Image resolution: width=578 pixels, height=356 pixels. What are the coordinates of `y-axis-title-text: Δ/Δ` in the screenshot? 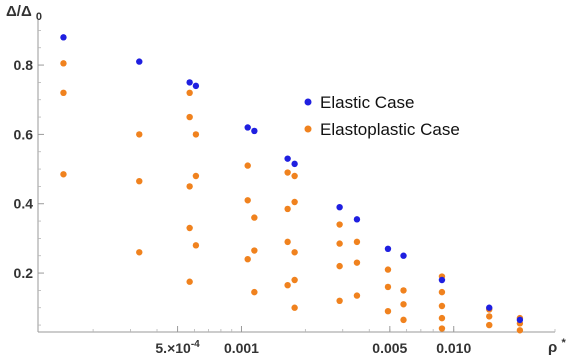 It's located at (19, 11).